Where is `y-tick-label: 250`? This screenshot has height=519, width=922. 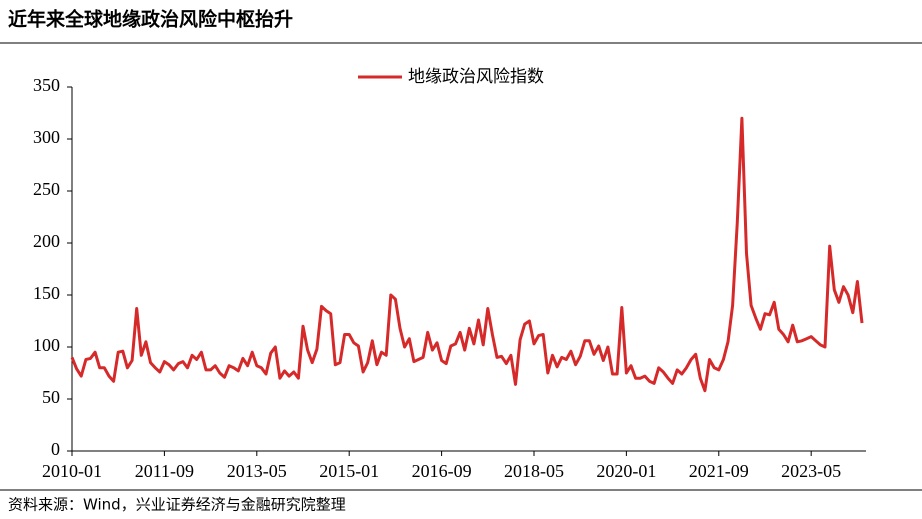 y-tick-label: 250 is located at coordinates (46, 189).